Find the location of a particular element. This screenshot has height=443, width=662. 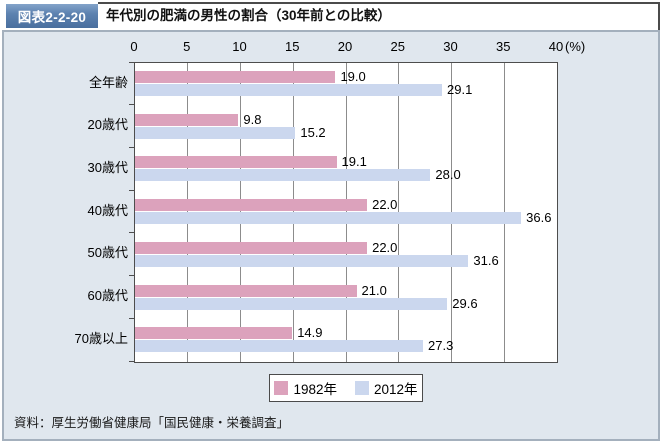

value-label: 19.0 is located at coordinates (353, 76).